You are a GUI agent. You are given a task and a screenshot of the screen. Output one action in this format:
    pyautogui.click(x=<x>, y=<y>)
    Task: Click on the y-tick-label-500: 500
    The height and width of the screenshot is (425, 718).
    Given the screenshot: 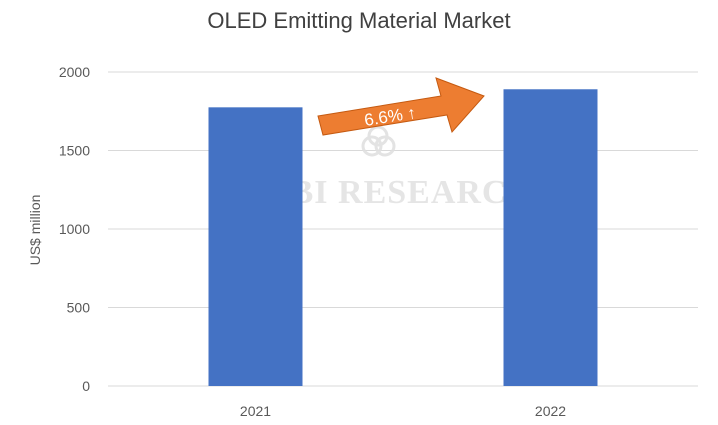 What is the action you would take?
    pyautogui.click(x=79, y=308)
    